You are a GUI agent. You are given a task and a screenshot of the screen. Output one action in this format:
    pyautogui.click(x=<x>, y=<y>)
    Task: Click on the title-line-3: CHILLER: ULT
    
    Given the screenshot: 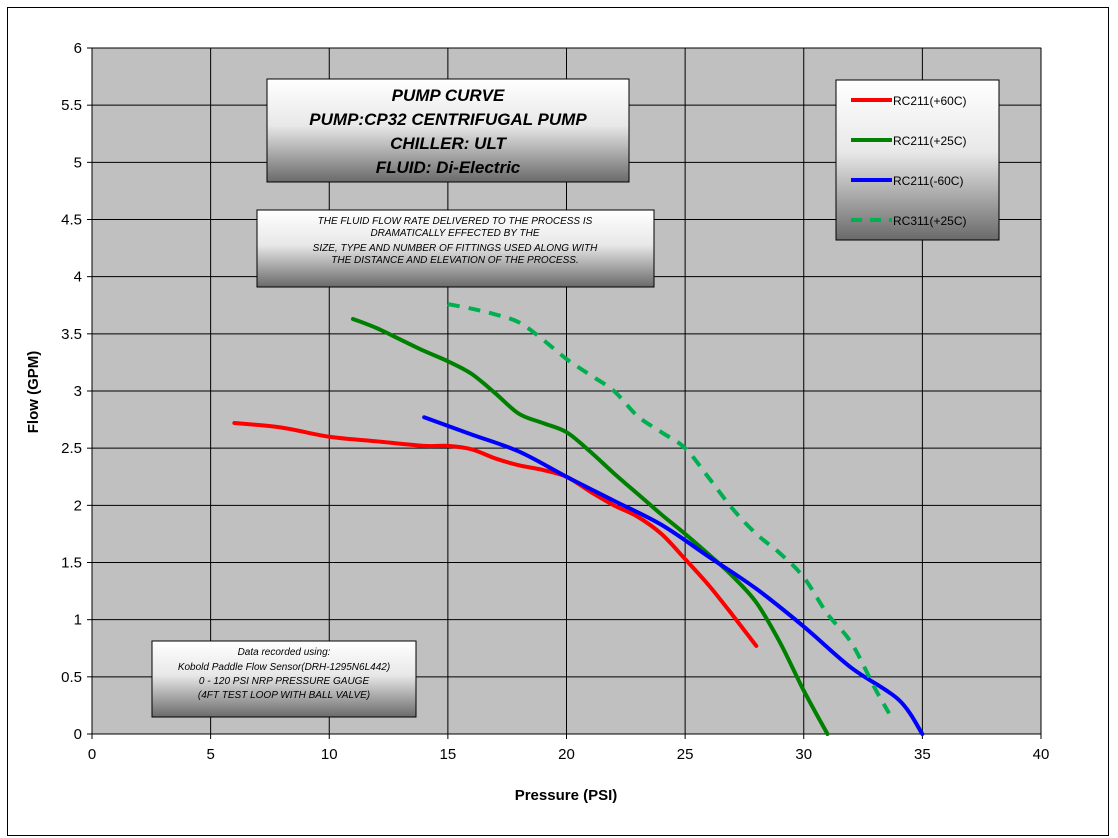 What is the action you would take?
    pyautogui.click(x=448, y=143)
    